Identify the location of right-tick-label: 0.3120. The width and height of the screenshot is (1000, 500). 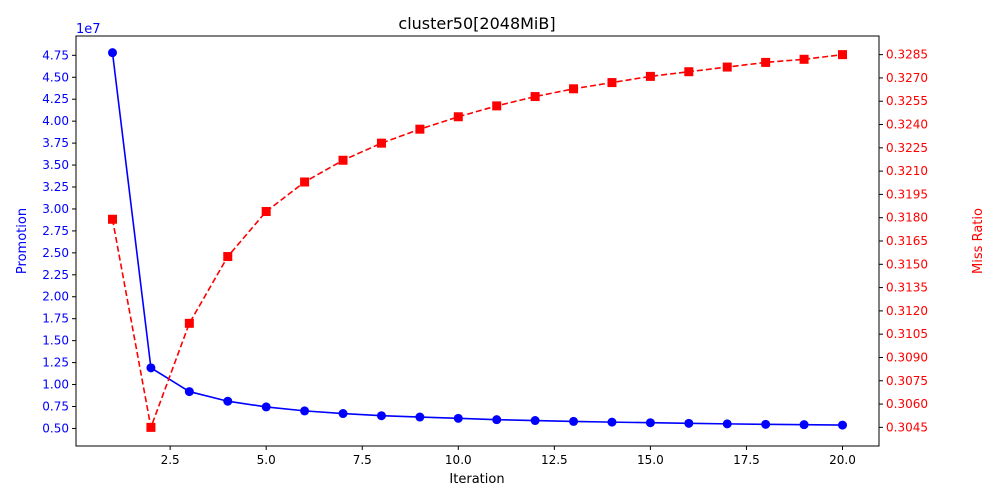
(907, 311).